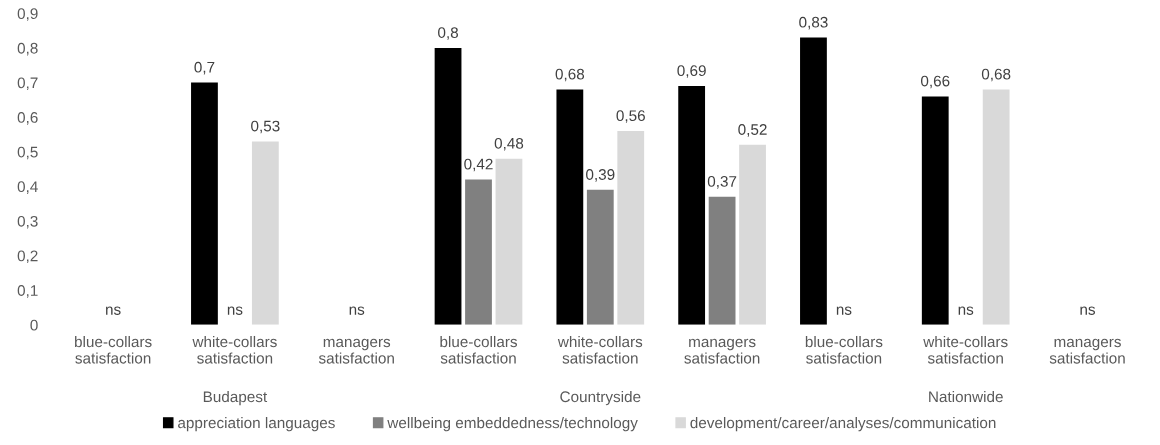 This screenshot has height=445, width=1160. What do you see at coordinates (27, 118) in the screenshot?
I see `y-tick-label: 0,6` at bounding box center [27, 118].